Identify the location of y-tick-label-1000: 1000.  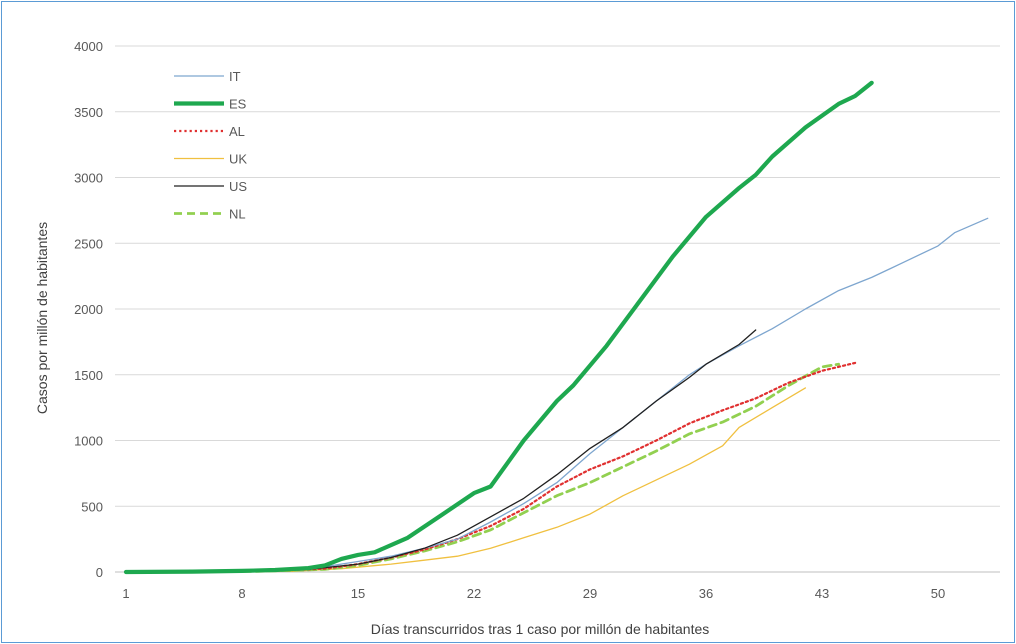
(88, 441).